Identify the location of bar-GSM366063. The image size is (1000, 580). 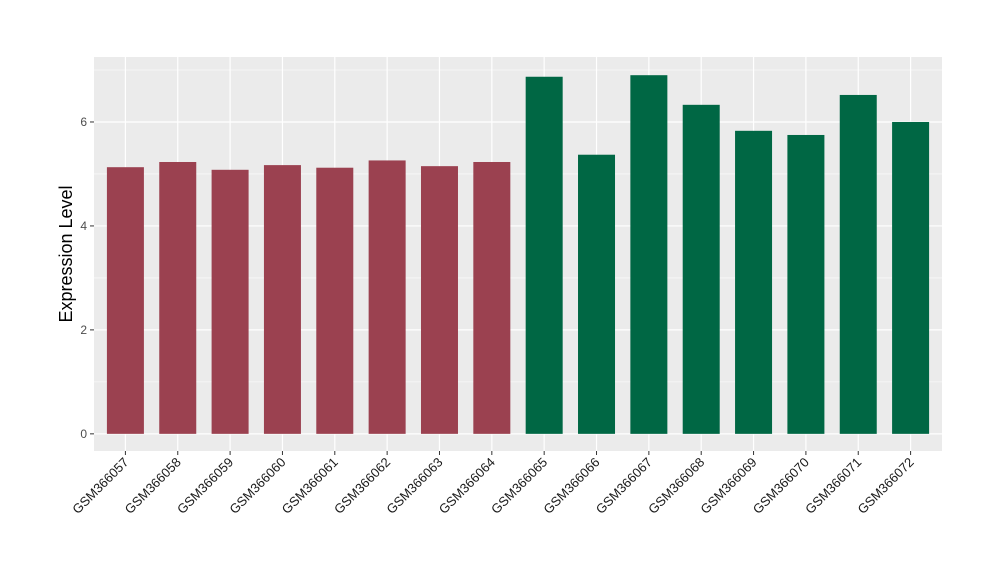
(439, 300).